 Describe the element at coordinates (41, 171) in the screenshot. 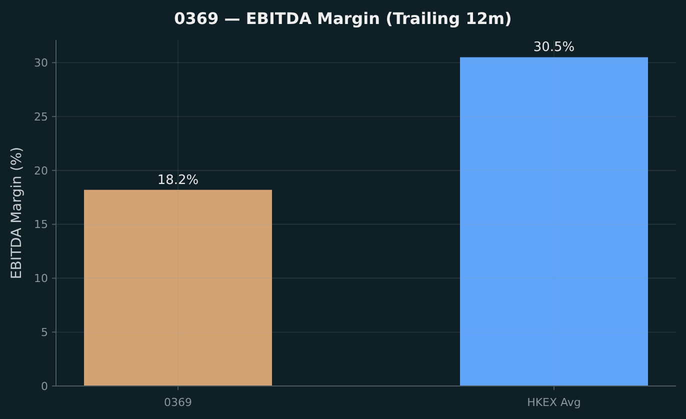

I see `y-tick-label: 20` at that location.